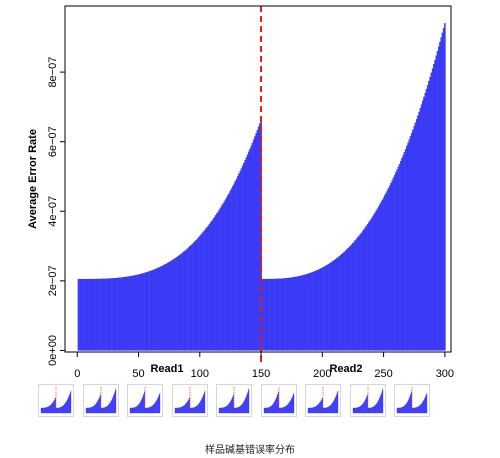 This screenshot has width=500, height=458. I want to click on x-tick-label-150: 150, so click(261, 374).